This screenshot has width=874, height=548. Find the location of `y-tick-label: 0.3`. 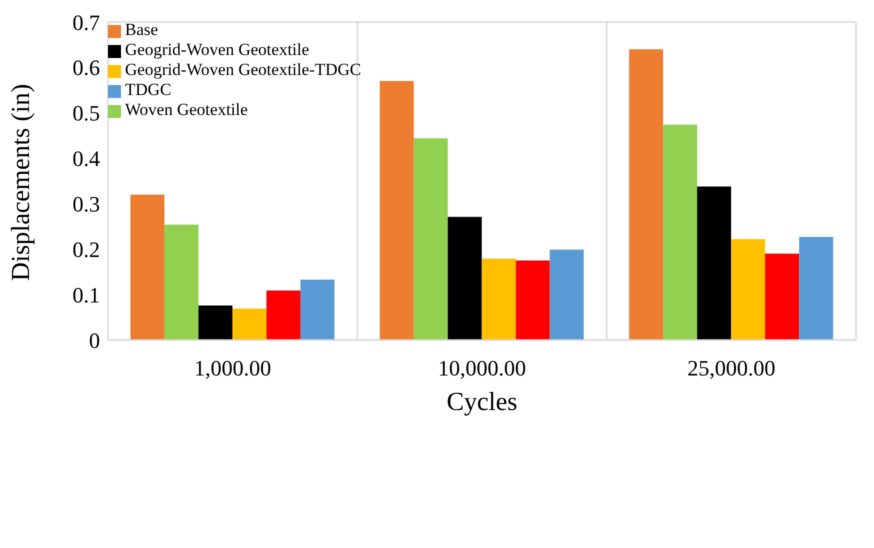

y-tick-label: 0.3 is located at coordinates (86, 204).